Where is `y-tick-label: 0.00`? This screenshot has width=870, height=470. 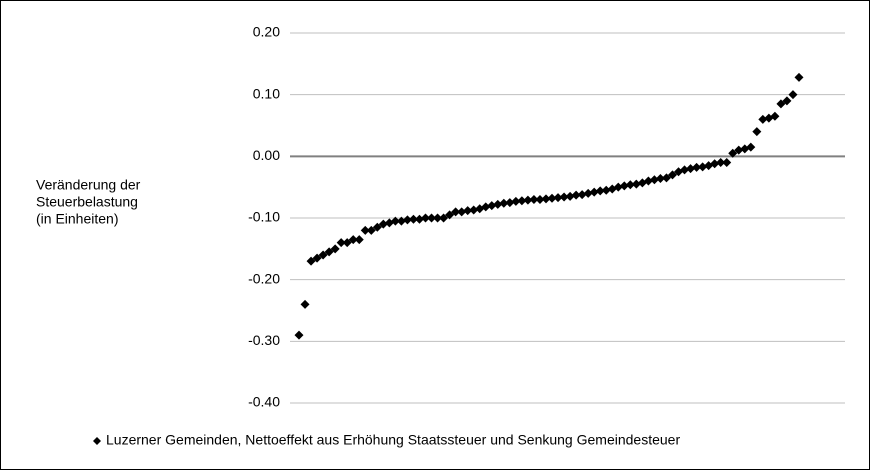 y-tick-label: 0.00 is located at coordinates (266, 155).